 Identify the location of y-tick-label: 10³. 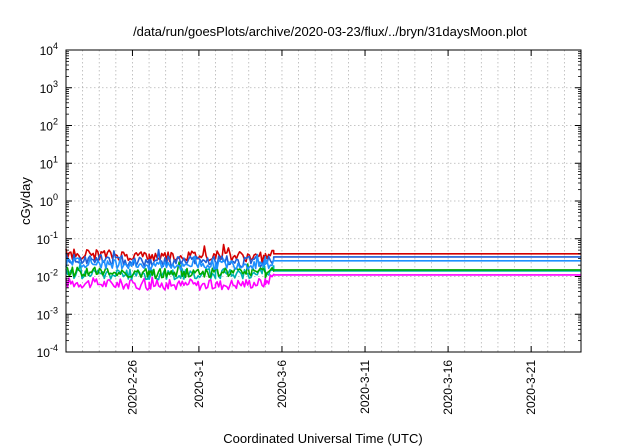
(49, 87).